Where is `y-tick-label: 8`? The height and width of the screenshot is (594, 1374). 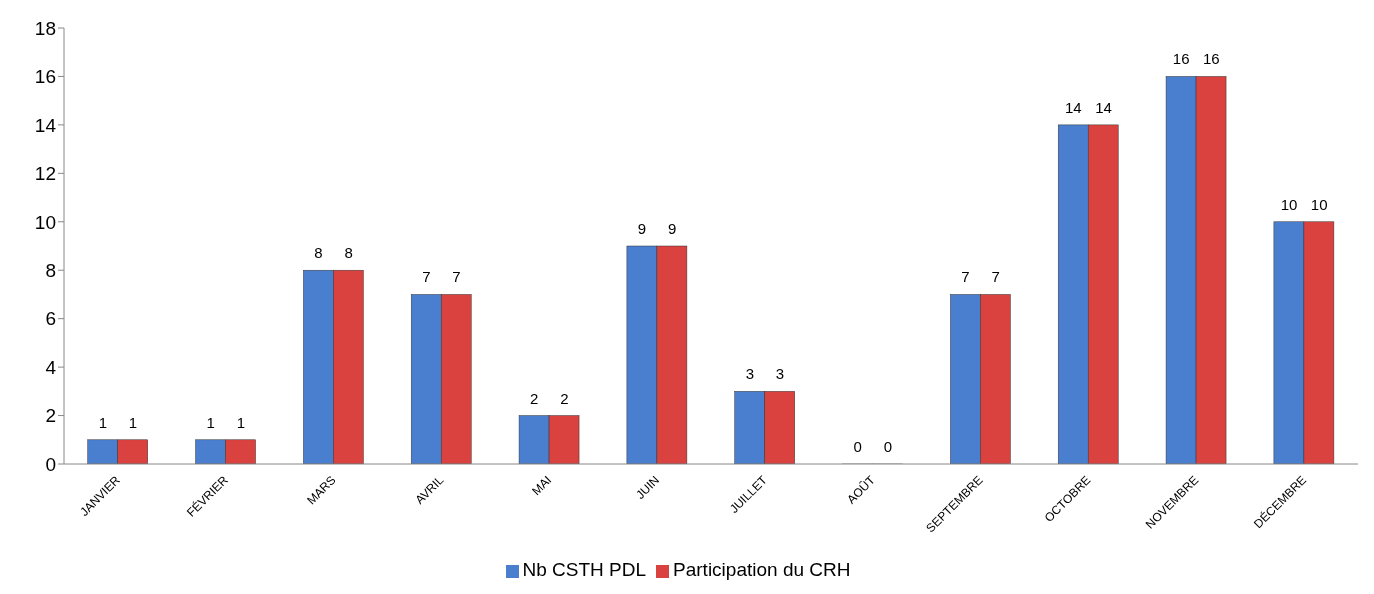
y-tick-label: 8 is located at coordinates (50, 270).